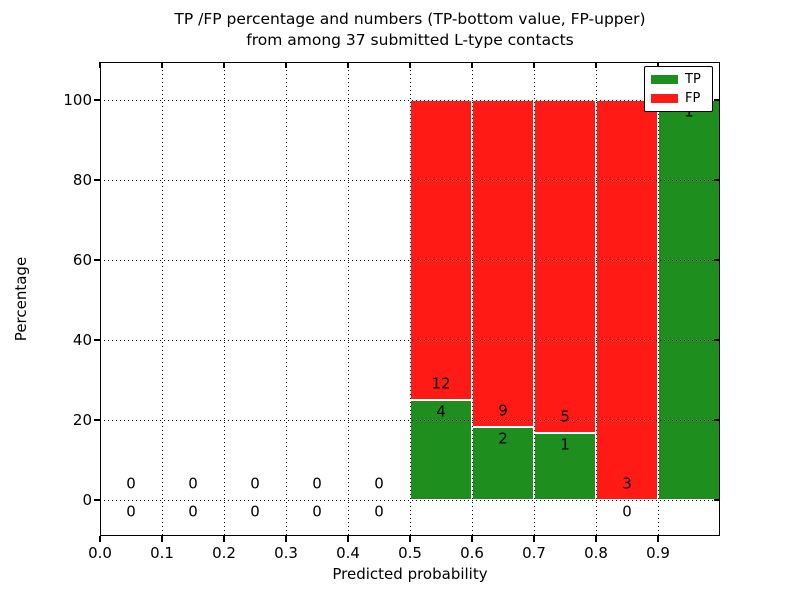 Image resolution: width=800 pixels, height=600 pixels. What do you see at coordinates (82, 420) in the screenshot?
I see `y-tick-label: 20` at bounding box center [82, 420].